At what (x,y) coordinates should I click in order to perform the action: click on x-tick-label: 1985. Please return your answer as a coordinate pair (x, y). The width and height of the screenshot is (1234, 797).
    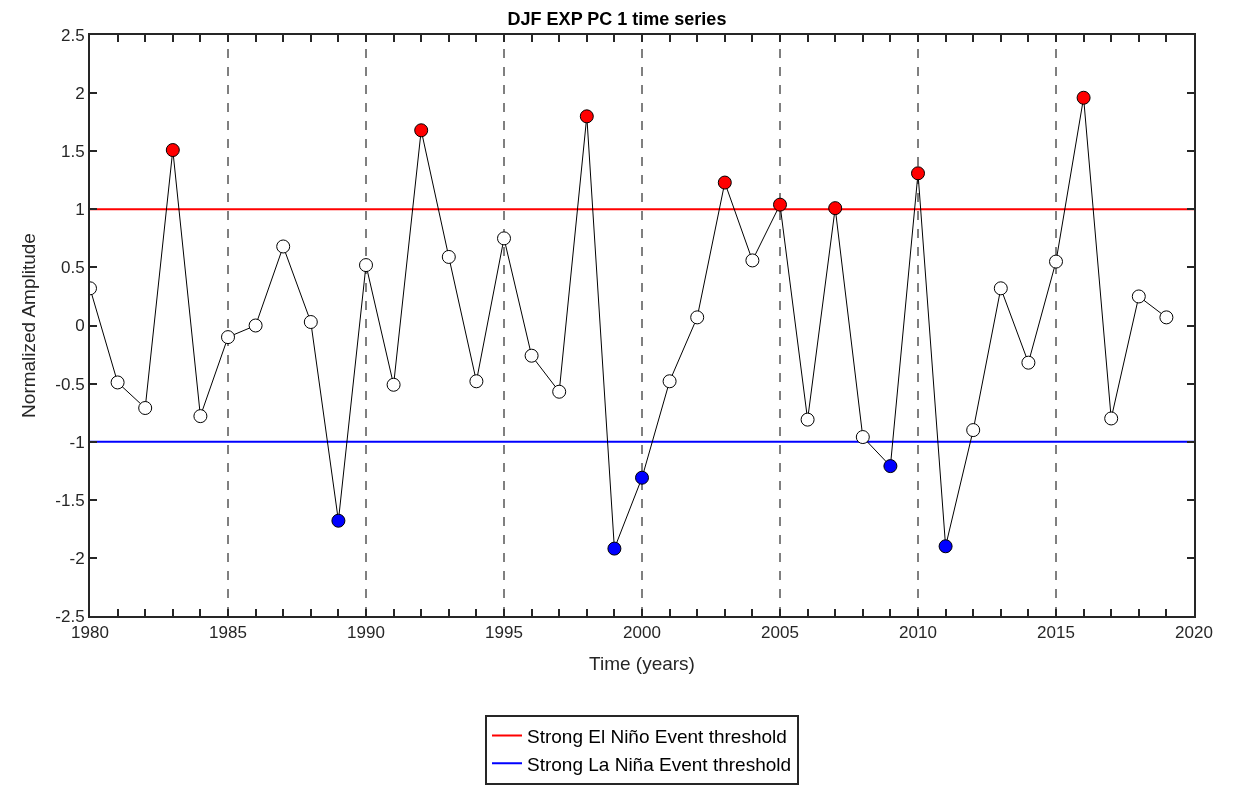
    Looking at the image, I should click on (228, 633).